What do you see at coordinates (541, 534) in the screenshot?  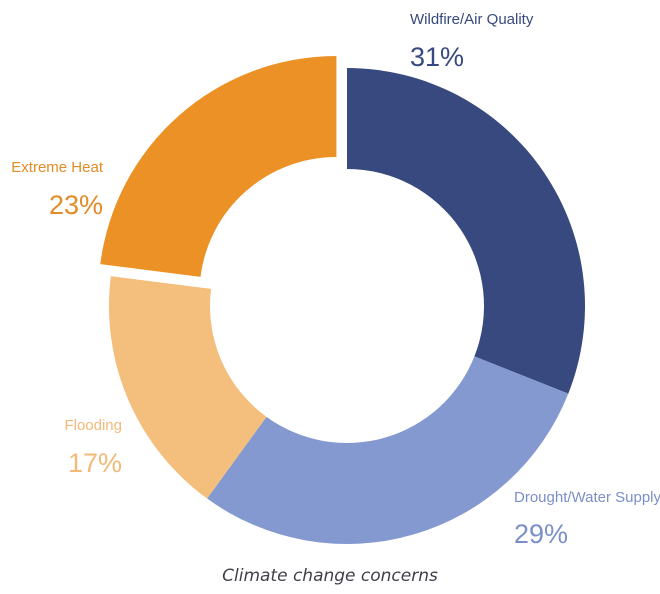 I see `value-label-drought-water-supply: 29%` at bounding box center [541, 534].